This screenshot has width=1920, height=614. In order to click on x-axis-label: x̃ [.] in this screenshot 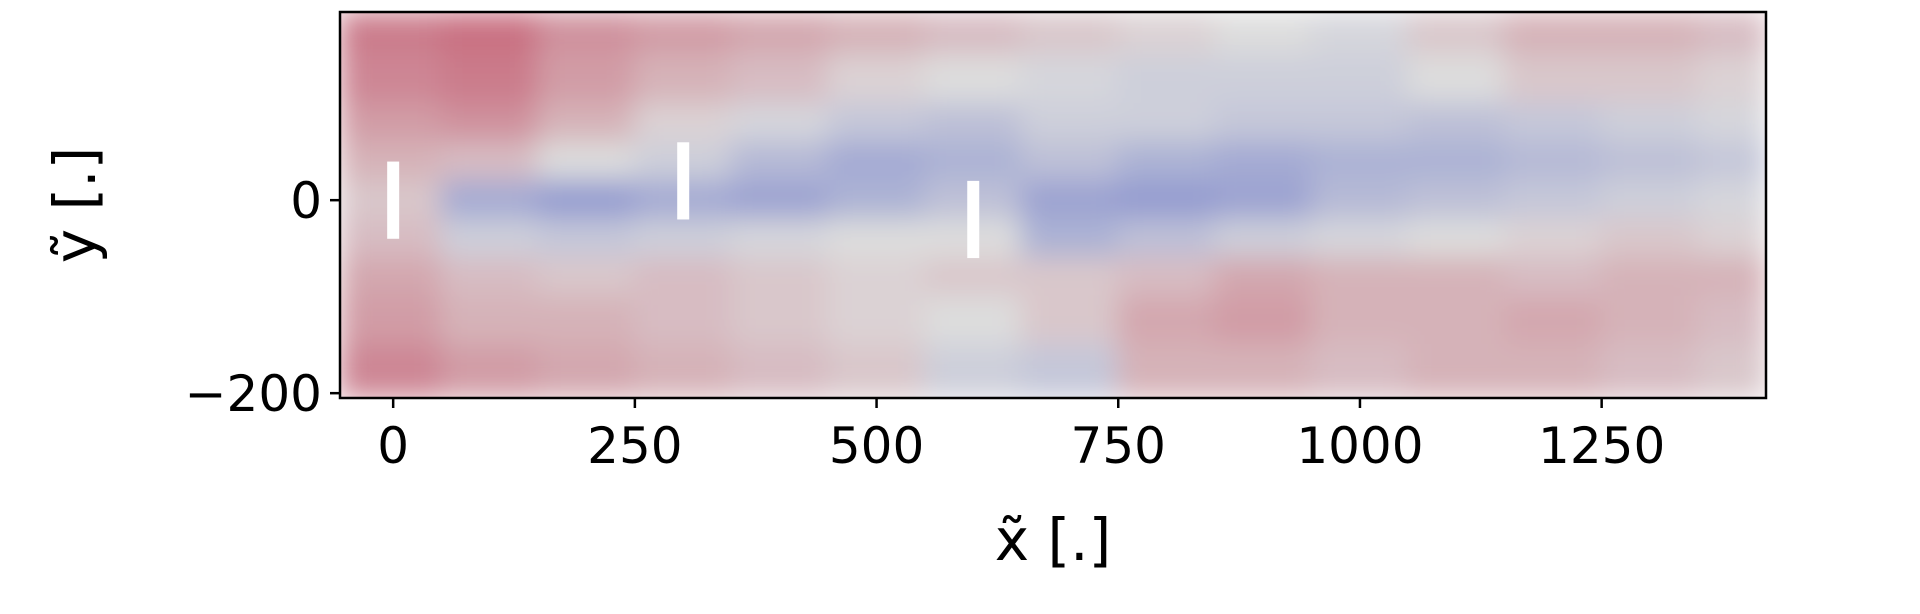, I will do `click(1053, 540)`.